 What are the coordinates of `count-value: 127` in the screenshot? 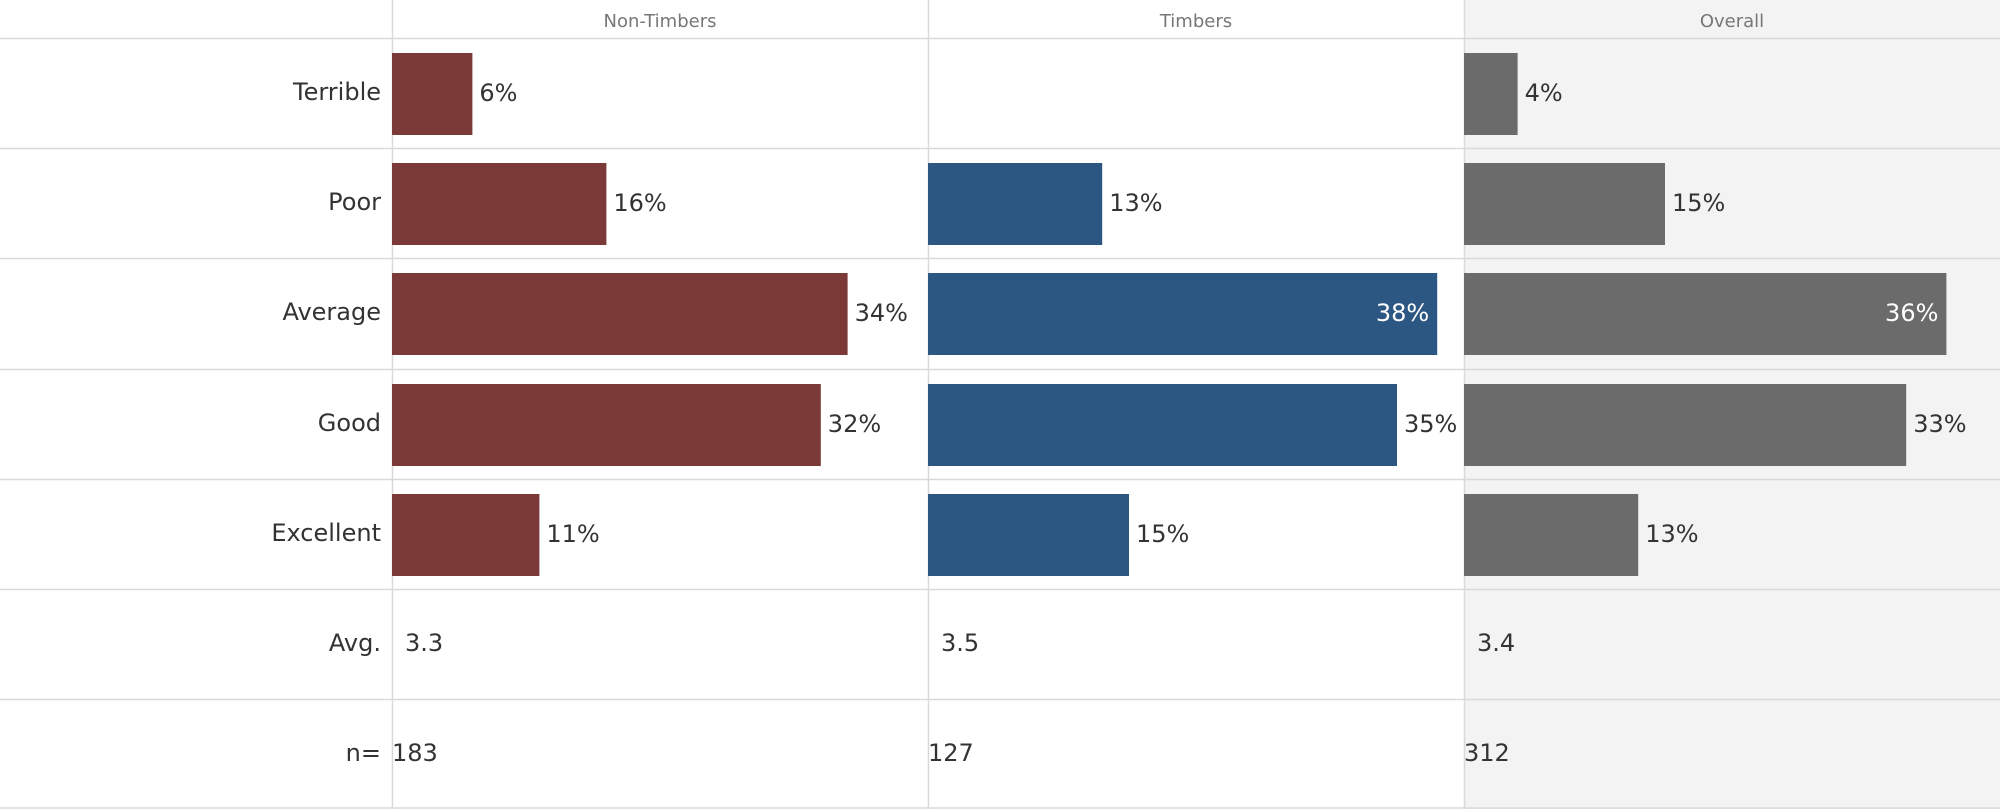 It's located at (951, 753).